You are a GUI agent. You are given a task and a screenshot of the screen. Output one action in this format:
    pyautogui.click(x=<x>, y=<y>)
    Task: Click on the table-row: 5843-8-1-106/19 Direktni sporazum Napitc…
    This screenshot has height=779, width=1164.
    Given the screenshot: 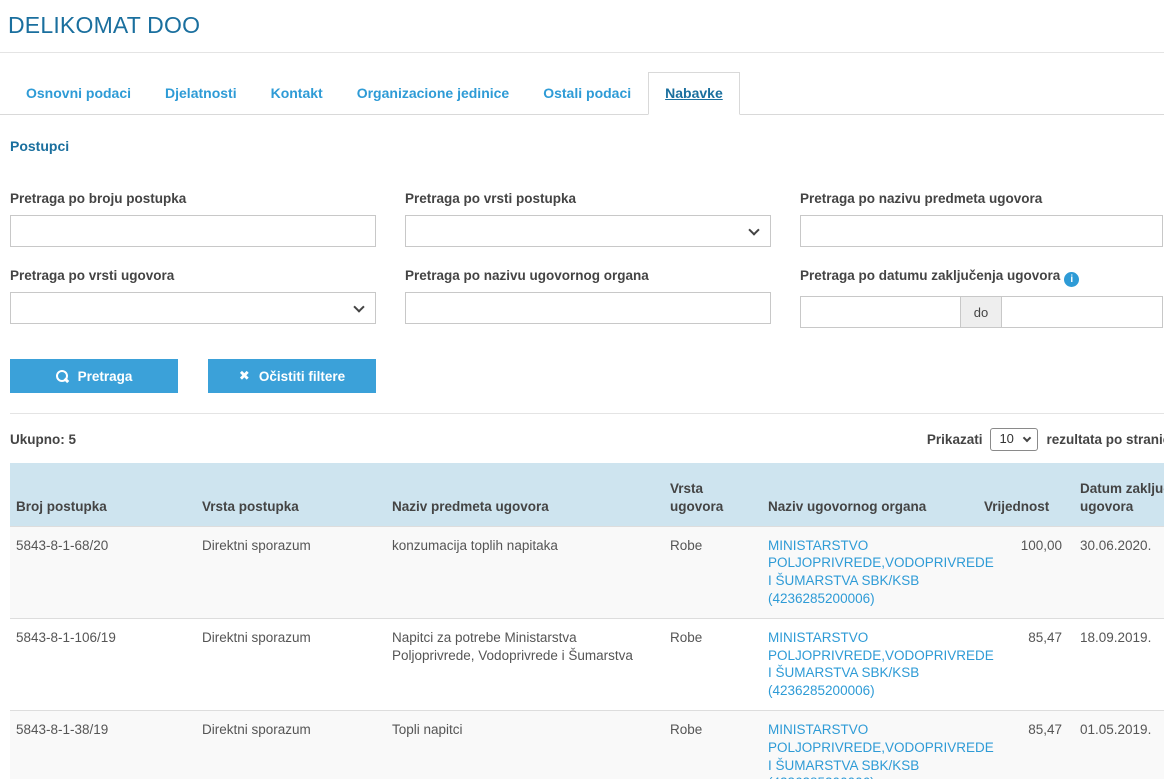 What is the action you would take?
    pyautogui.click(x=587, y=664)
    